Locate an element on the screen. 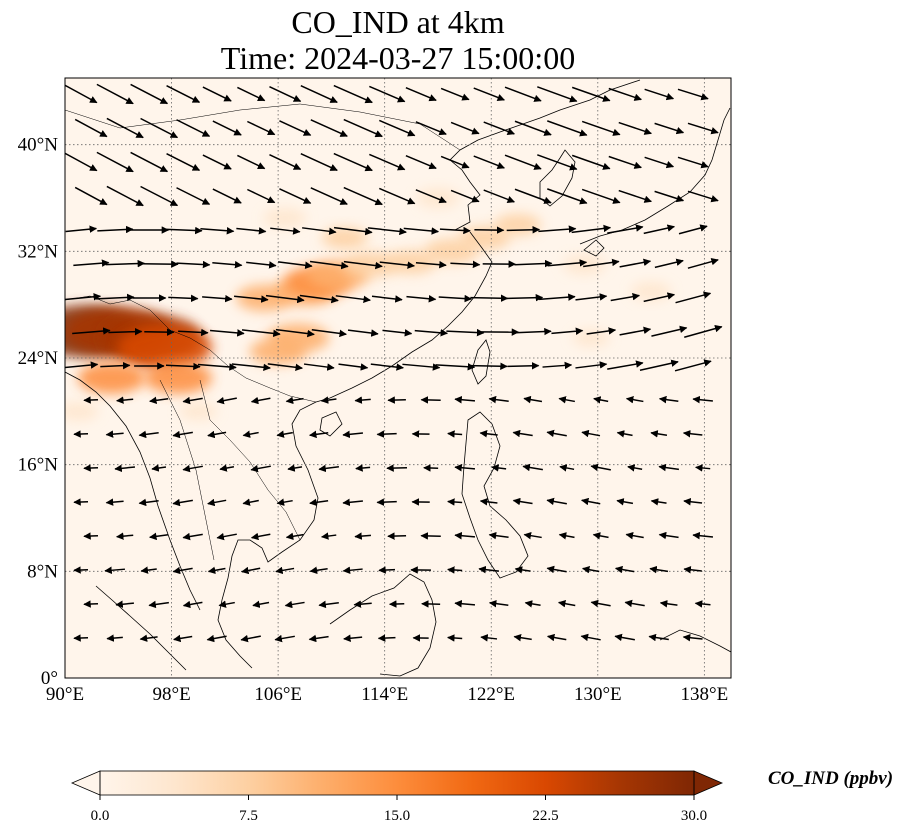  coastline-indochina is located at coordinates (268, 535).